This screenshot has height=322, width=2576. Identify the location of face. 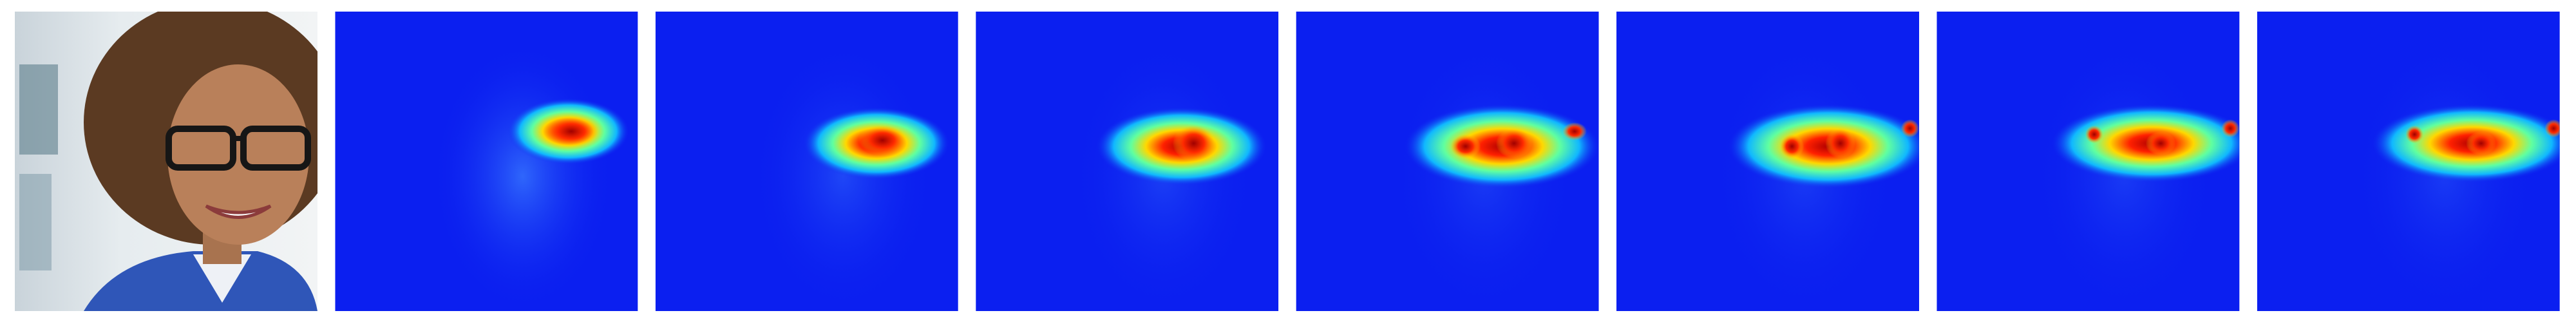
(238, 155).